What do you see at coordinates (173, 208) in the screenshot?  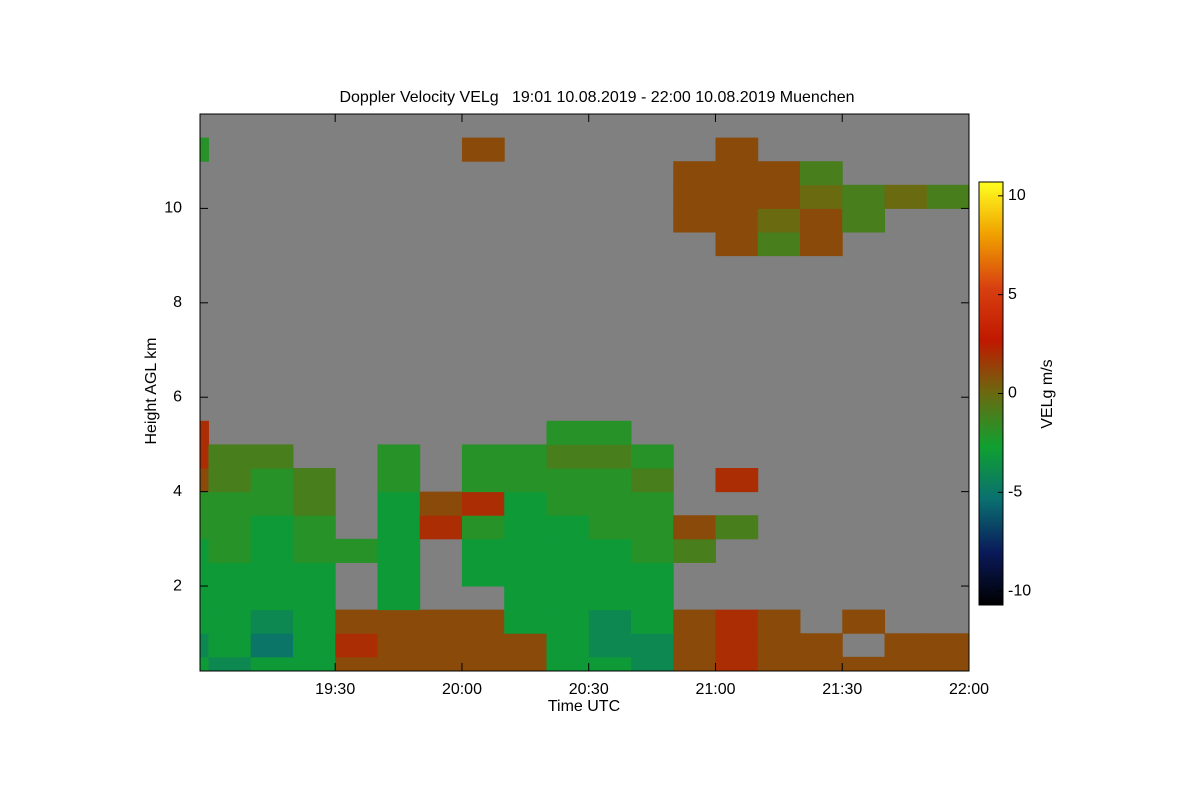 I see `y-tick-label: 10` at bounding box center [173, 208].